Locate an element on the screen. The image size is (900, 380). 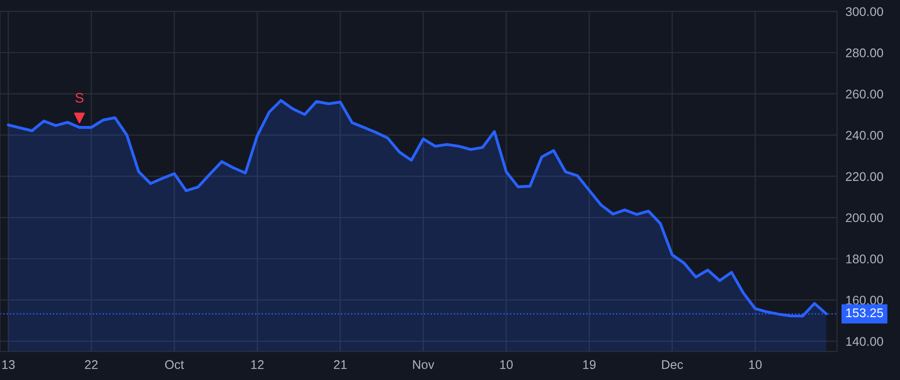
x-tick-label: Dec is located at coordinates (672, 365).